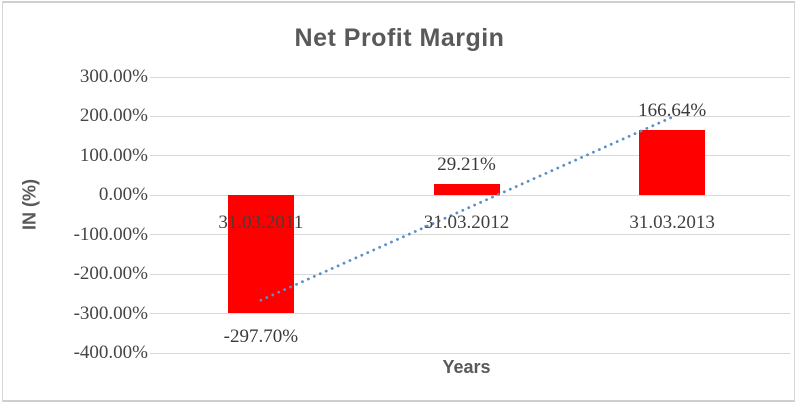 The width and height of the screenshot is (799, 407). I want to click on y-axis-tick-label: 100.00%, so click(113, 155).